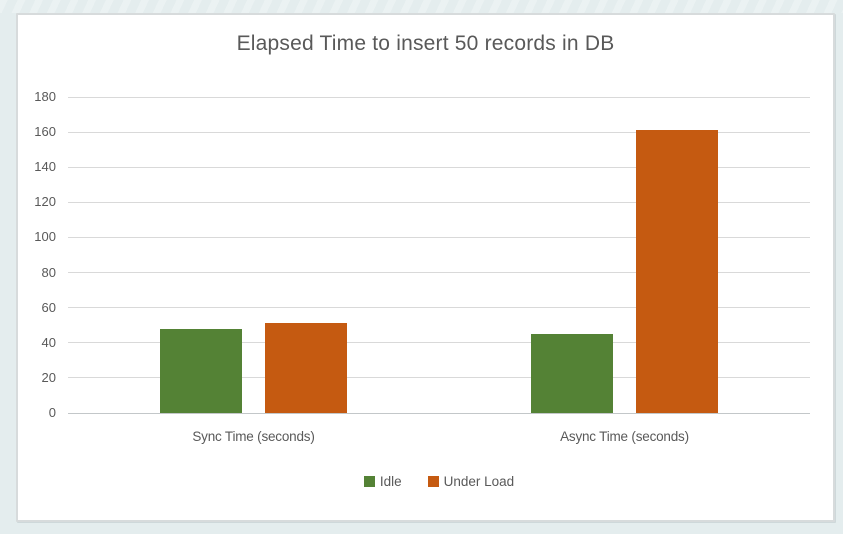  What do you see at coordinates (433, 481) in the screenshot?
I see `legend-swatch-under-load` at bounding box center [433, 481].